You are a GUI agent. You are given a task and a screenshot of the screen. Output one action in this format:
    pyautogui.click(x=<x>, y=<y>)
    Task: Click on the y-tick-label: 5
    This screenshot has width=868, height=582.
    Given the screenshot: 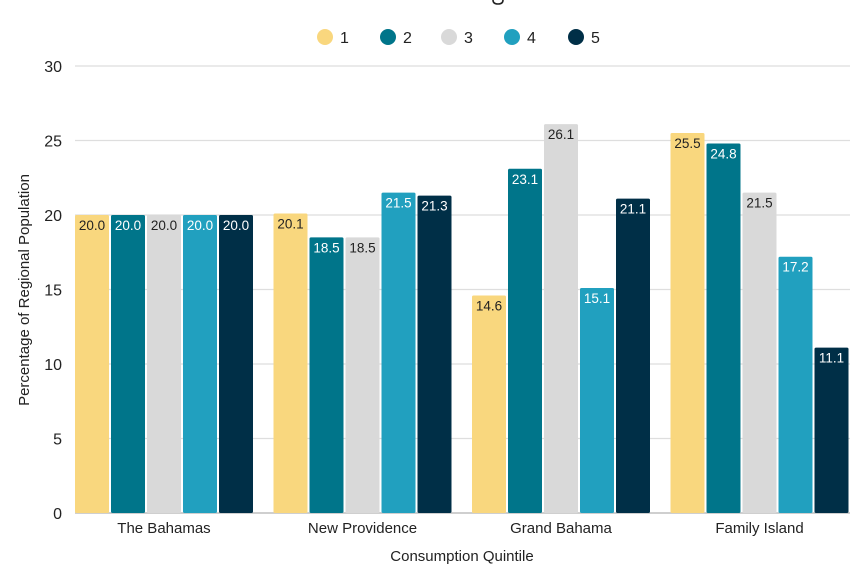 What is the action you would take?
    pyautogui.click(x=57, y=440)
    